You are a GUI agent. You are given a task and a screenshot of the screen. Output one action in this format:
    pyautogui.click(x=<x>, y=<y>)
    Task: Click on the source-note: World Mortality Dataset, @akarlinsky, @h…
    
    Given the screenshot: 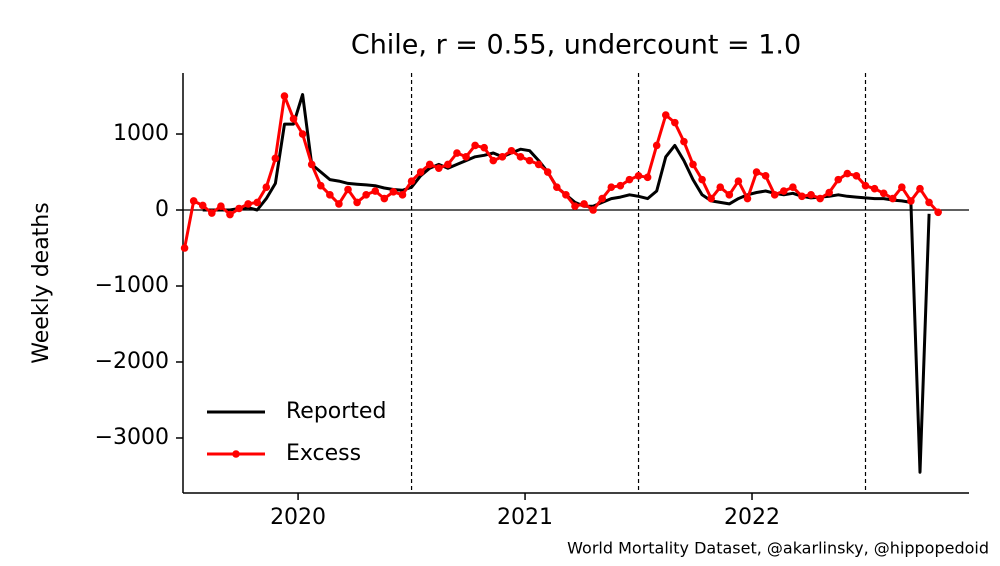 What is the action you would take?
    pyautogui.click(x=778, y=548)
    